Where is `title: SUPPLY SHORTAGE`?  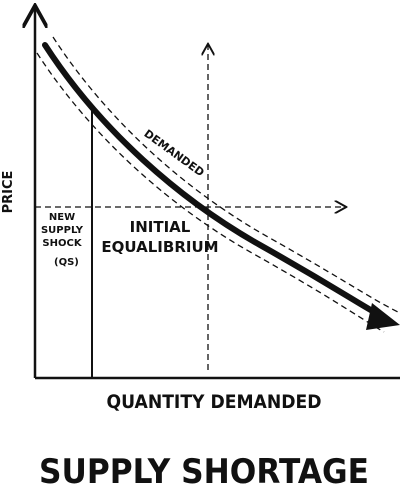
title: SUPPLY SHORTAGE is located at coordinates (204, 472).